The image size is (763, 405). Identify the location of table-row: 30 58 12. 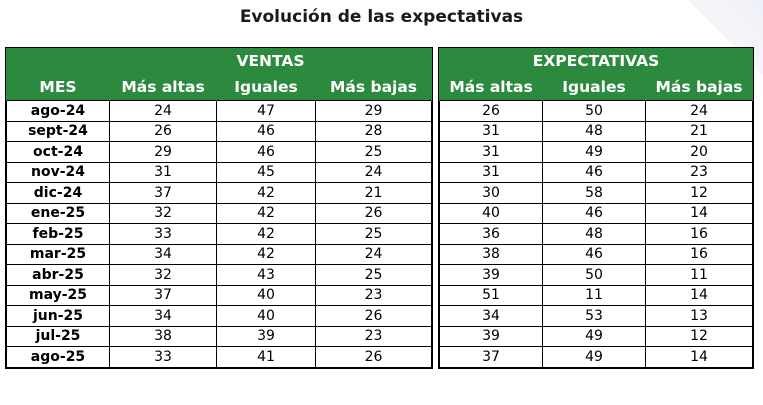
(596, 193).